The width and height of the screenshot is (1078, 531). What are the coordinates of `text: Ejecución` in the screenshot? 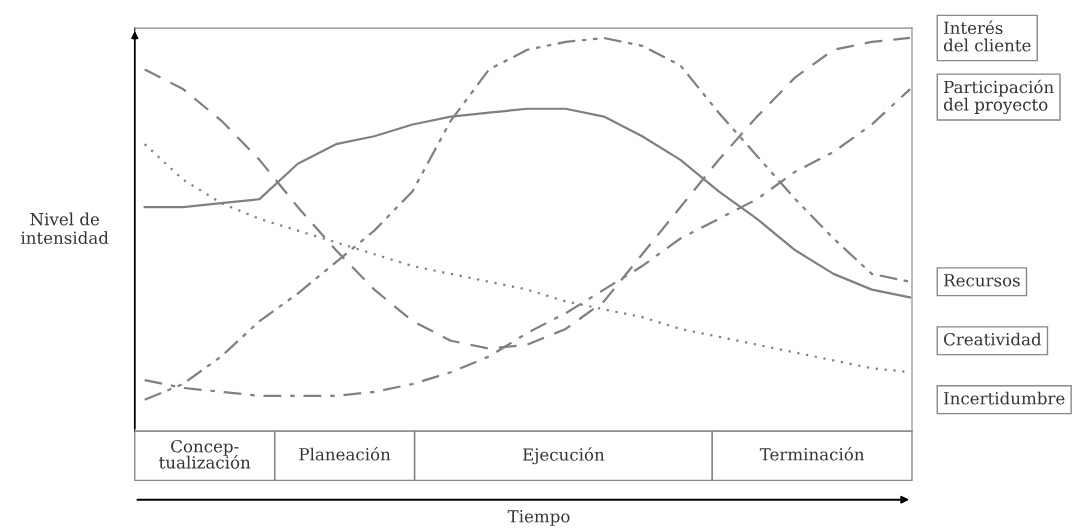 It's located at (563, 456).